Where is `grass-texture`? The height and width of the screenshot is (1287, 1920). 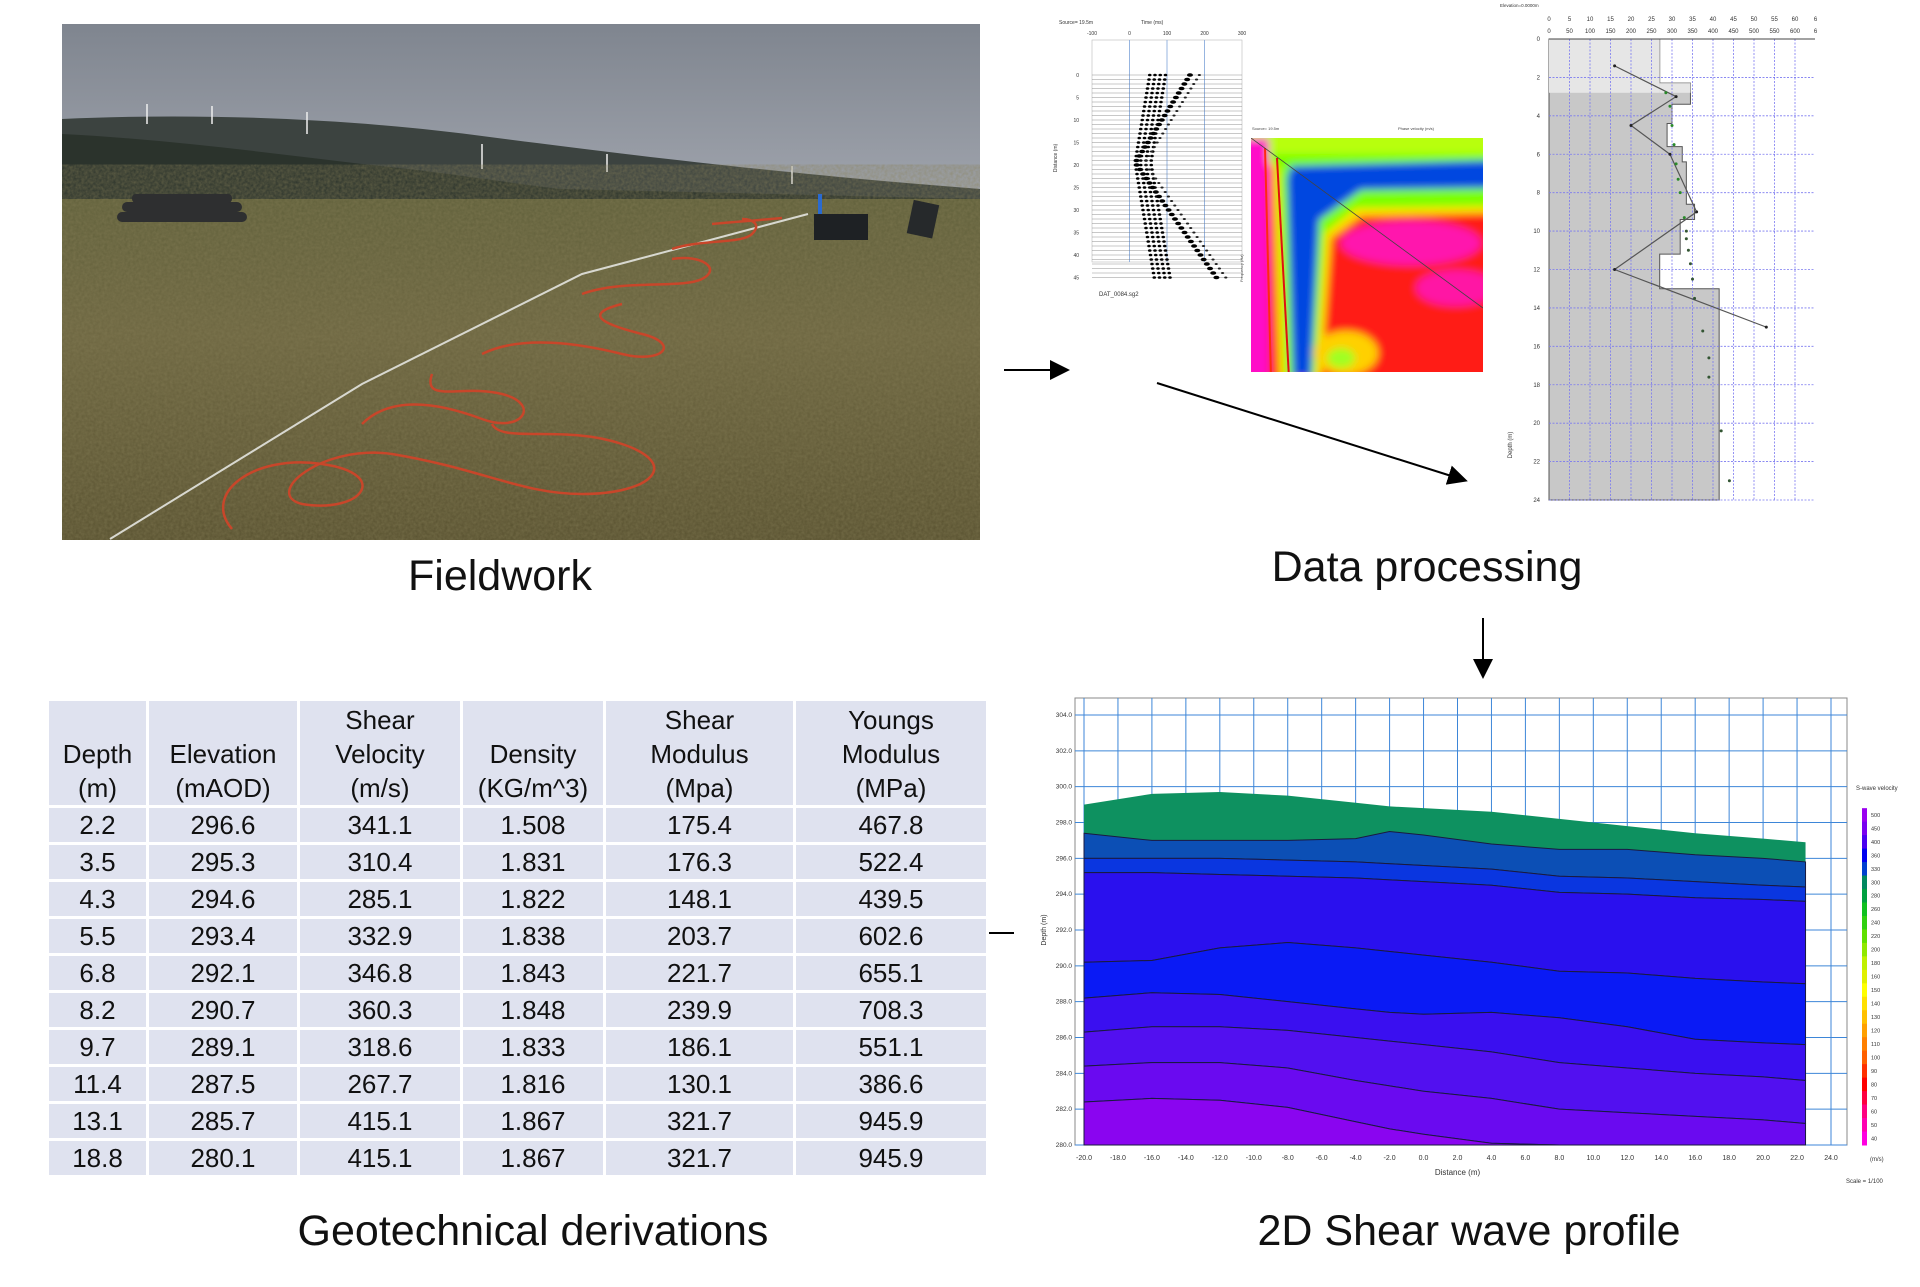
grass-texture is located at coordinates (521, 369).